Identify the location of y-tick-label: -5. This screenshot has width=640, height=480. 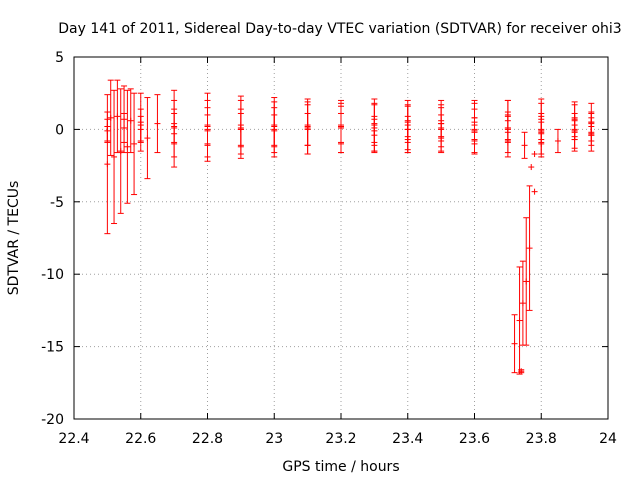
(57, 203).